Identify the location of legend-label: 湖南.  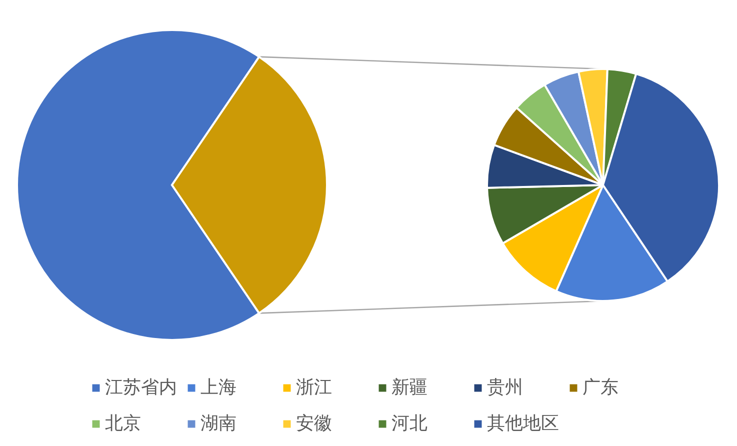
(218, 423).